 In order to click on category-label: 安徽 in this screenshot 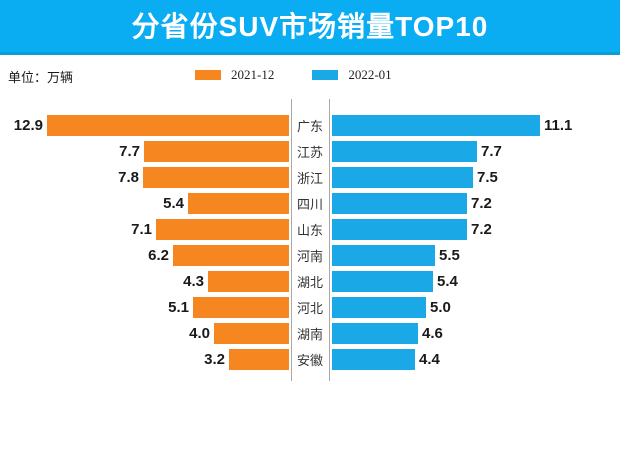, I will do `click(309, 360)`.